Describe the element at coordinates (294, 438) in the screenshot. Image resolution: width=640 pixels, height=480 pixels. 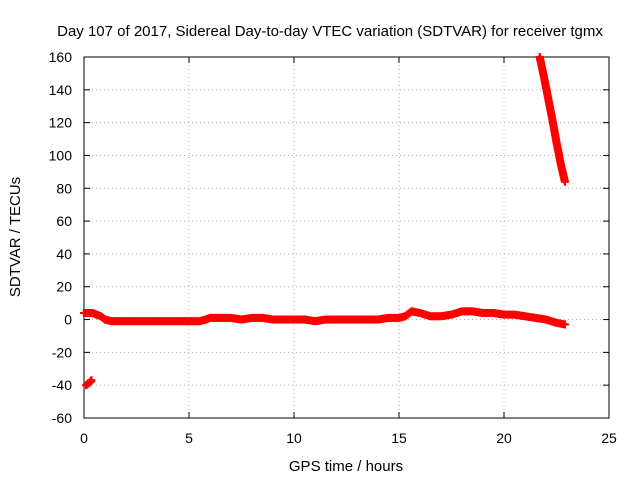
I see `x-tick-label: 10` at that location.